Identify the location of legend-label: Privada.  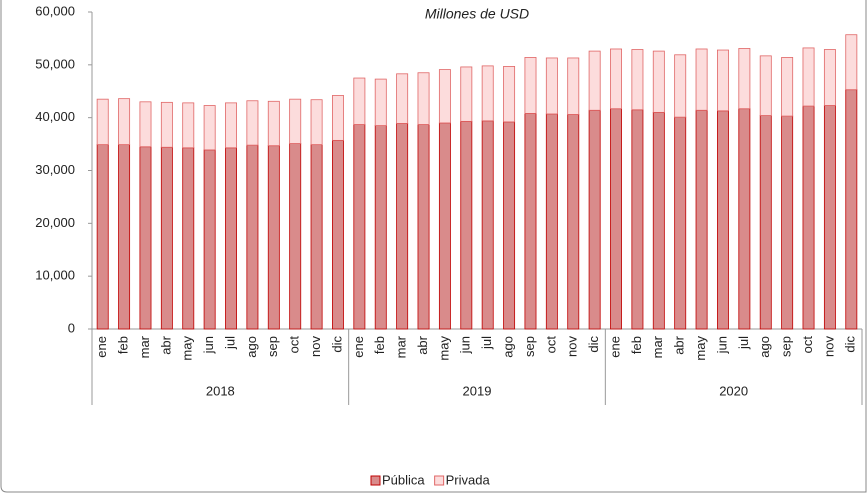
(468, 479).